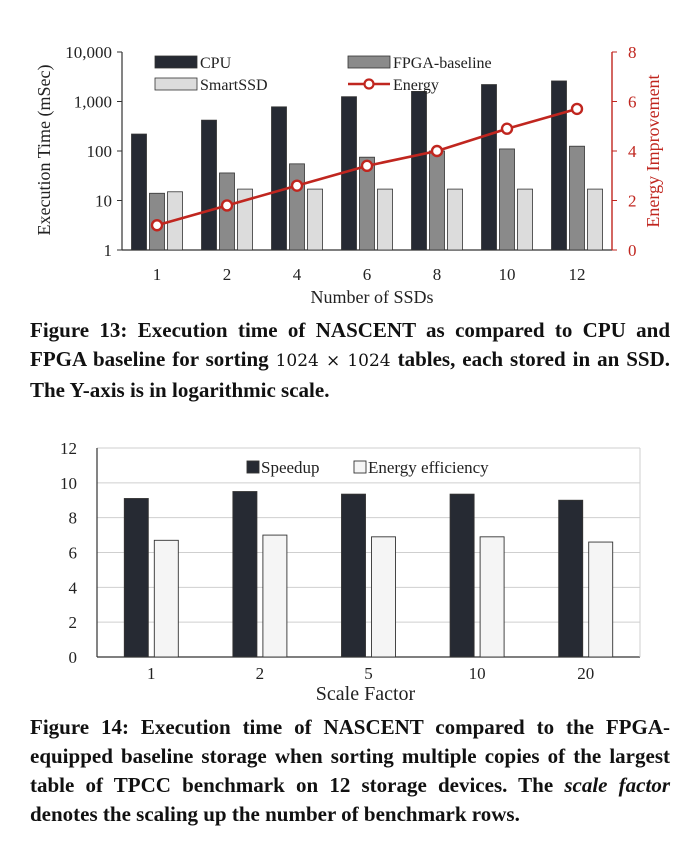  Describe the element at coordinates (617, 785) in the screenshot. I see `figure-14-caption-italic: scale factor` at that location.